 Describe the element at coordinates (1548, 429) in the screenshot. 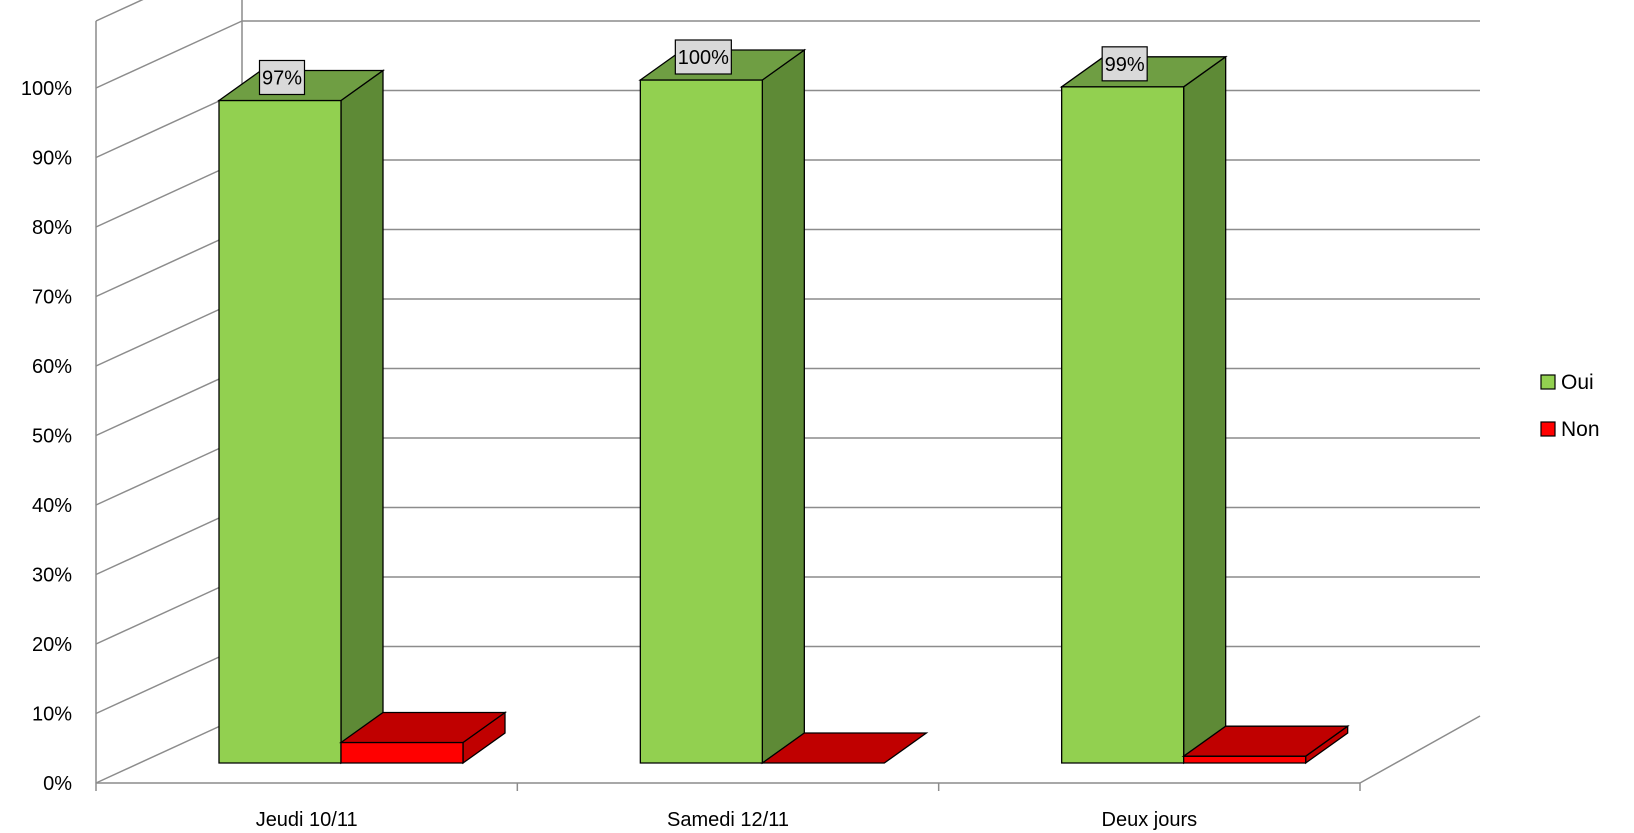

I see `legend-swatch-non` at that location.